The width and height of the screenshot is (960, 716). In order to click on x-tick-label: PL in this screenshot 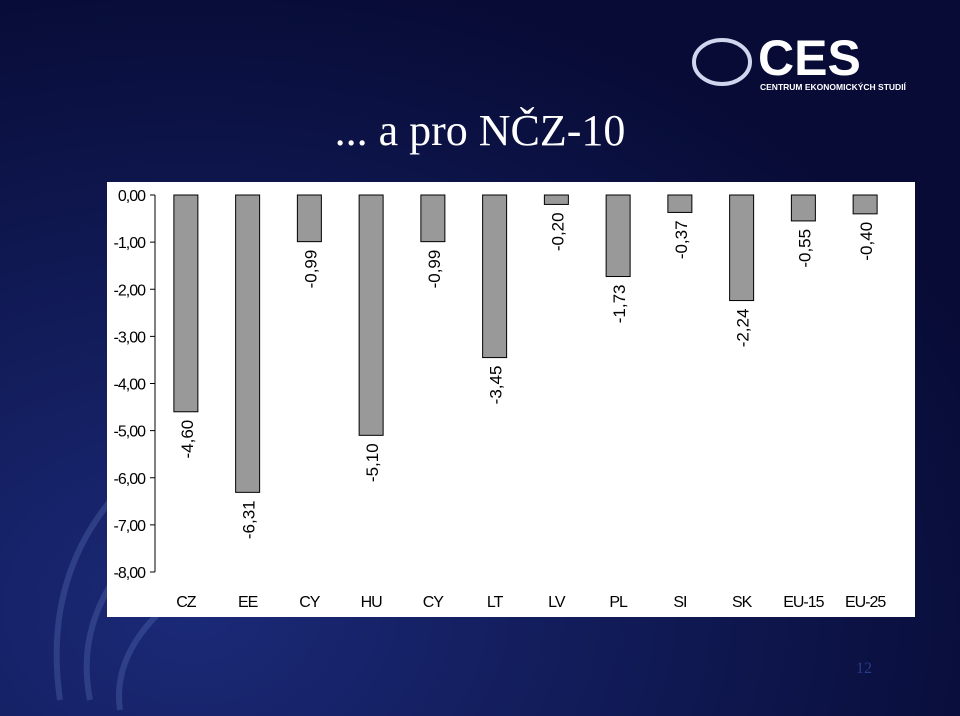, I will do `click(618, 602)`.